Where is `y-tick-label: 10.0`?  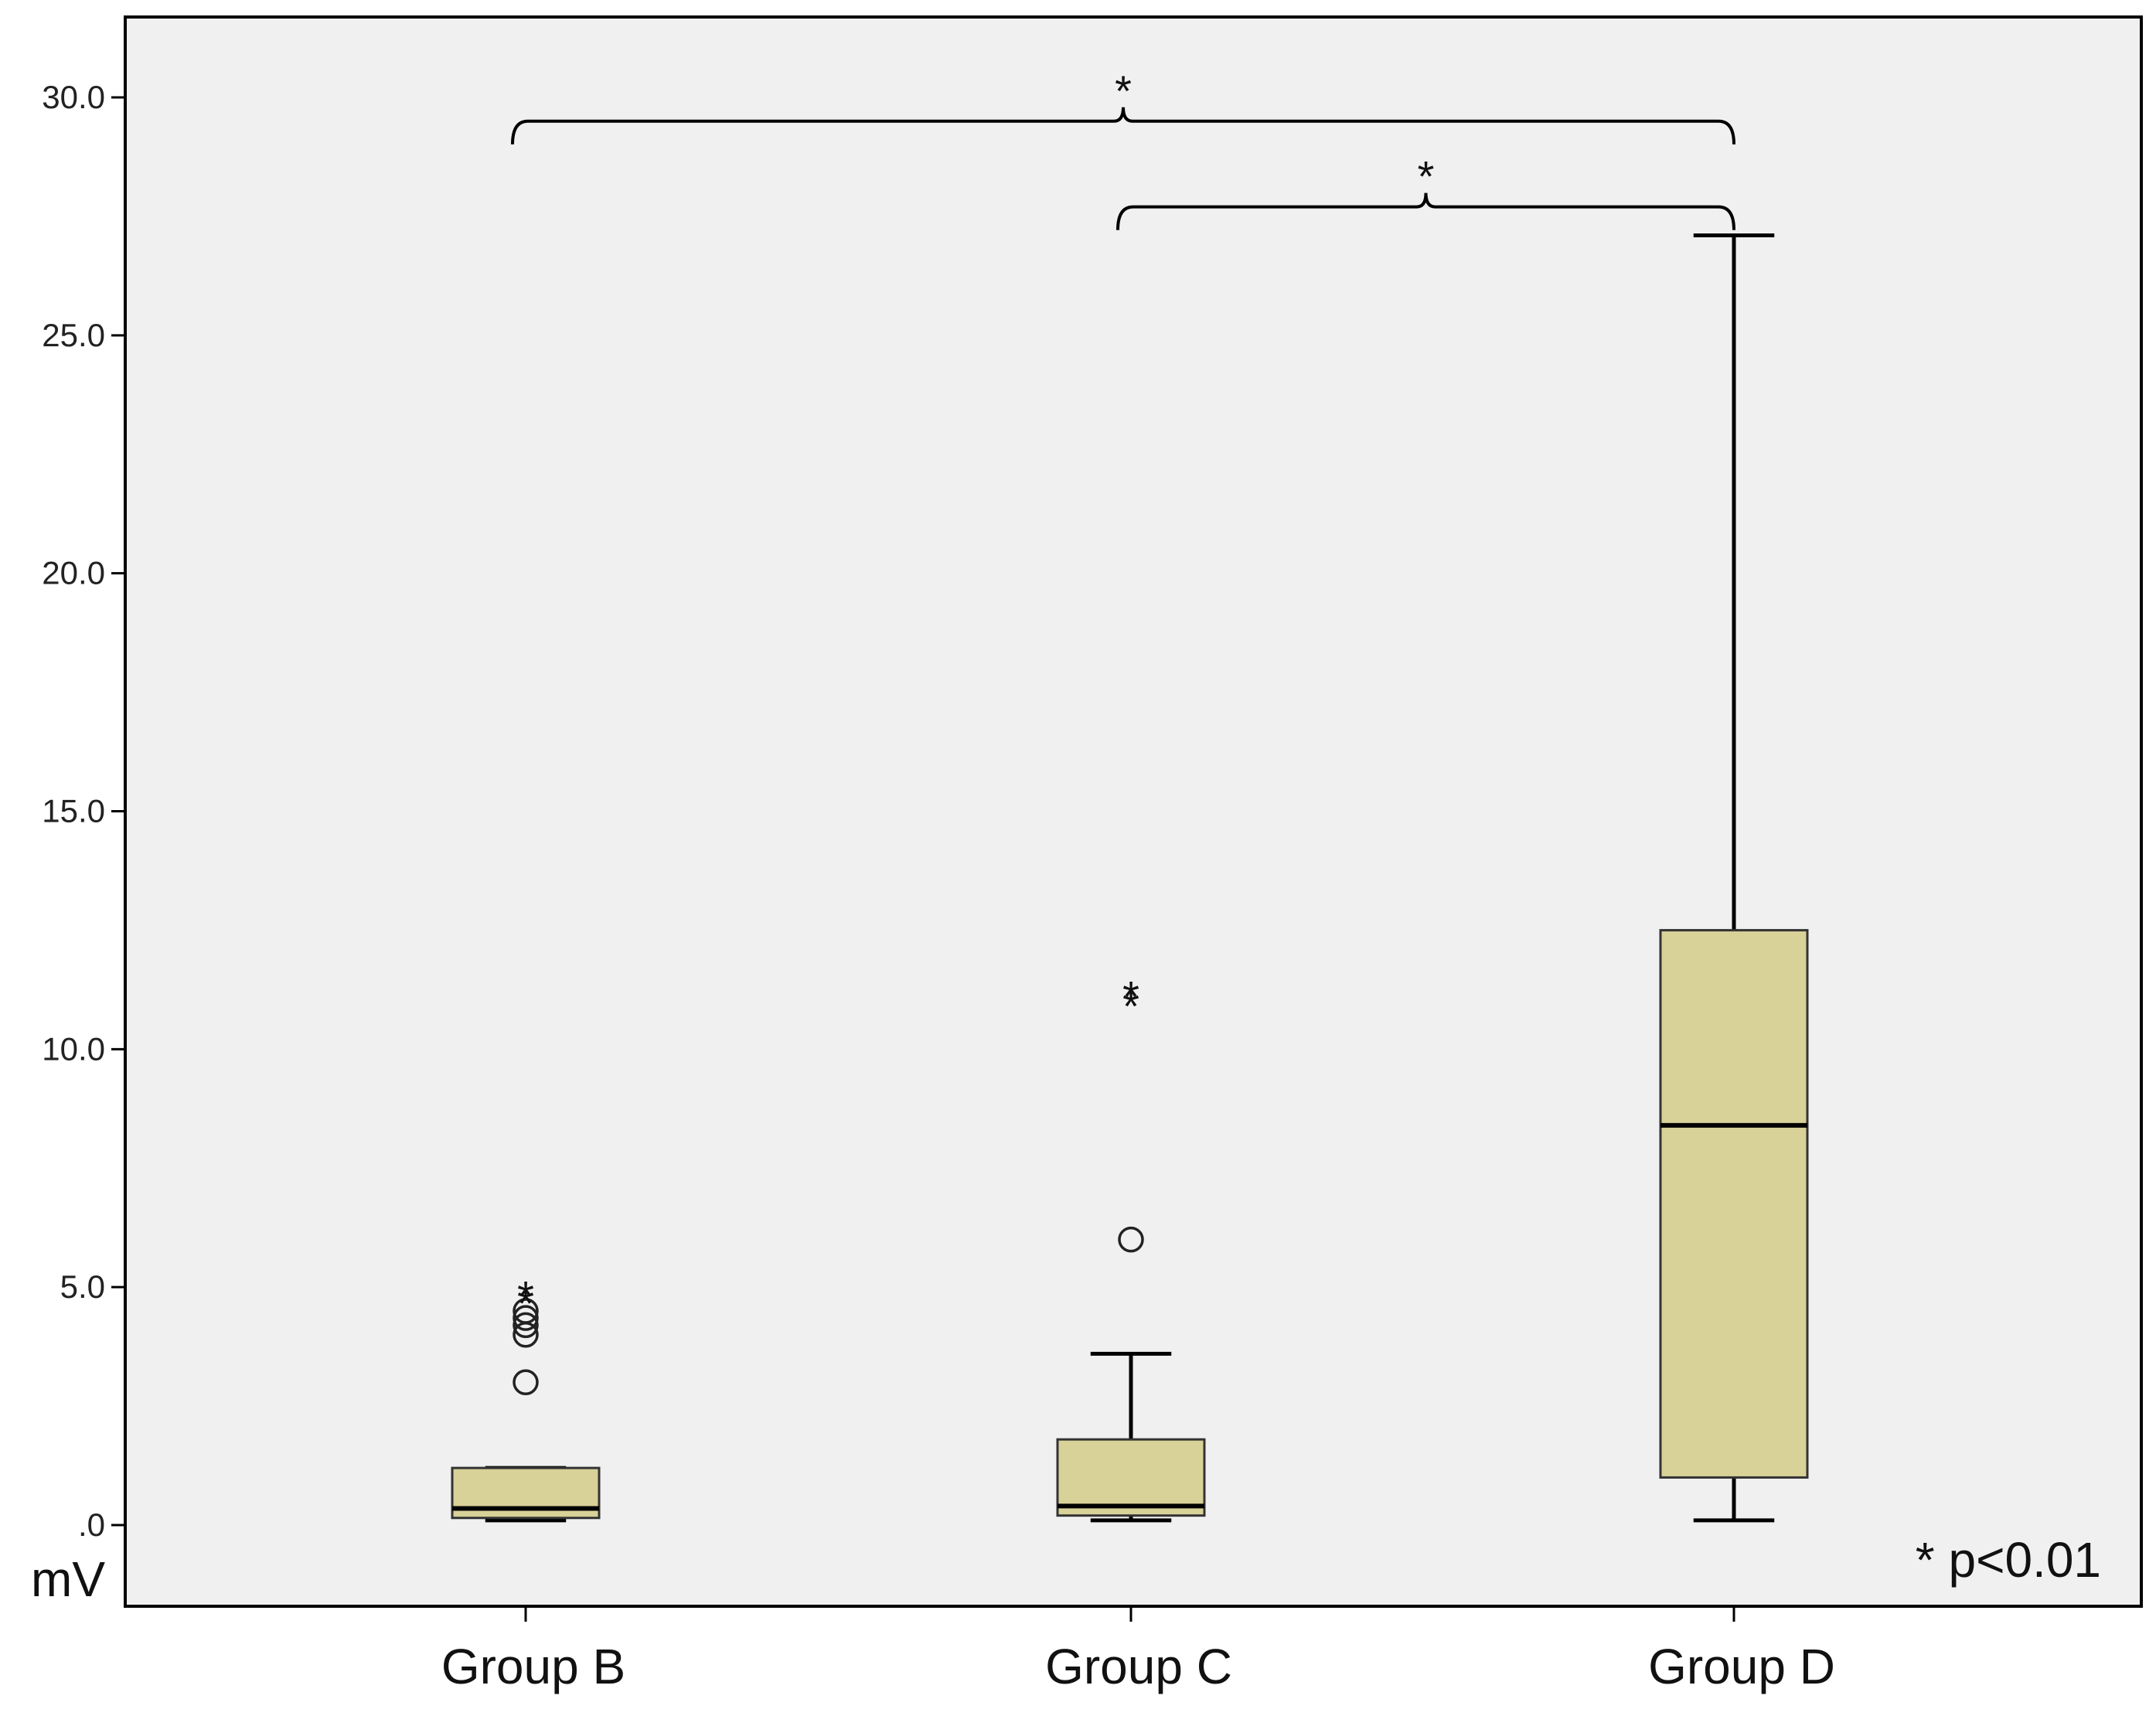 y-tick-label: 10.0 is located at coordinates (73, 1048).